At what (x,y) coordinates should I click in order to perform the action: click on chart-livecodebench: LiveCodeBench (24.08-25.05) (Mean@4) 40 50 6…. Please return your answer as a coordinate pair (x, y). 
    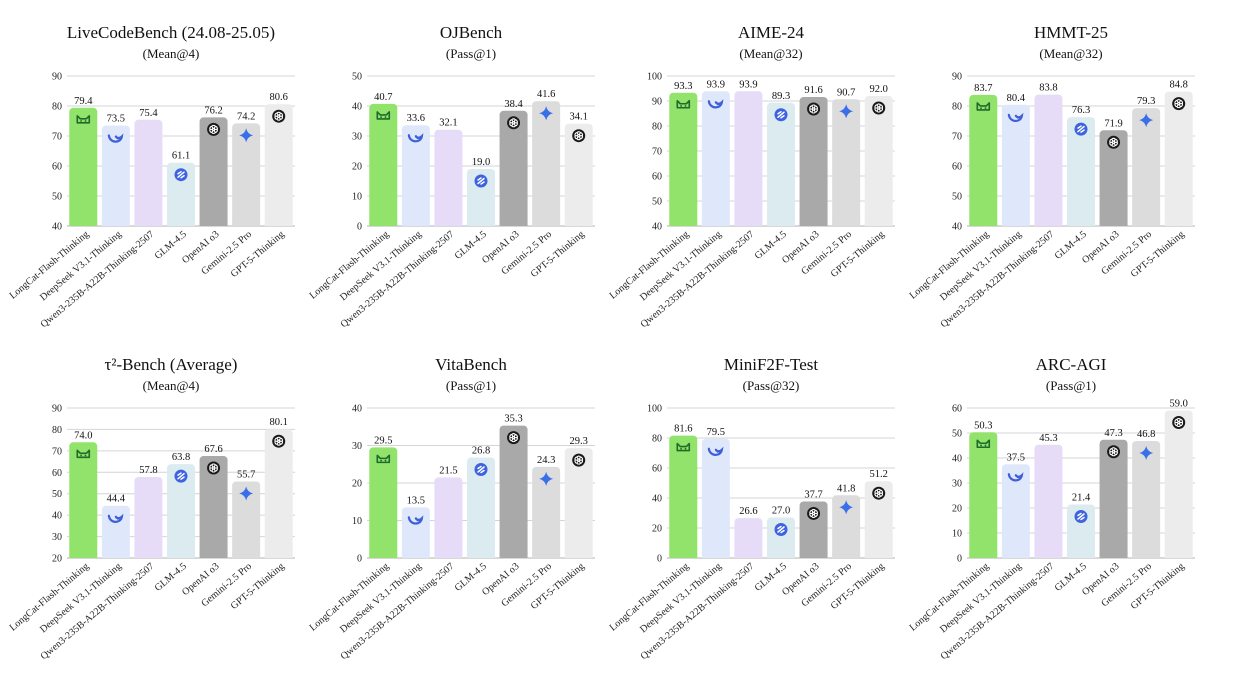
    Looking at the image, I should click on (155, 190).